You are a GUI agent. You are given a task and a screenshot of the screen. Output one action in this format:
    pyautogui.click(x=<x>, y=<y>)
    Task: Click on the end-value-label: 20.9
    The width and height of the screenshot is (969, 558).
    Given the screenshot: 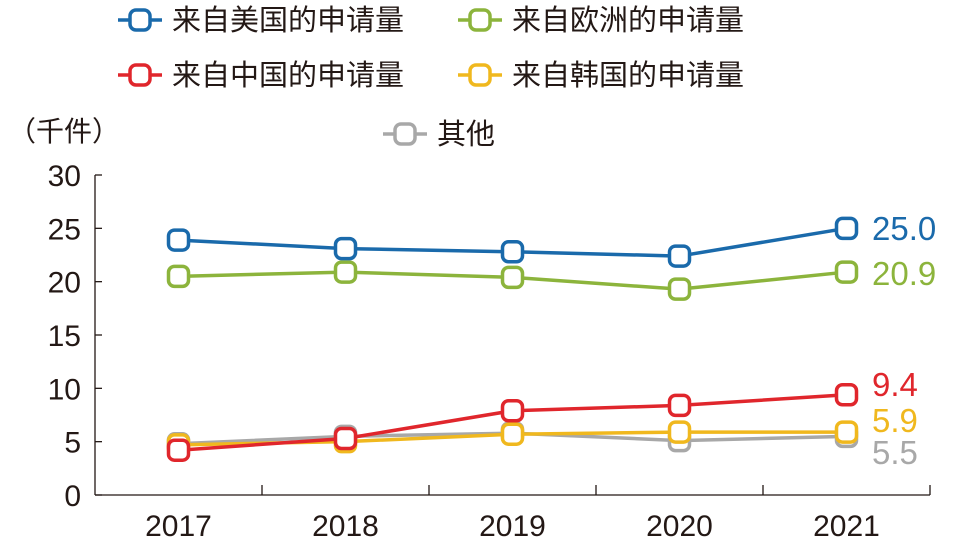 What is the action you would take?
    pyautogui.click(x=904, y=273)
    